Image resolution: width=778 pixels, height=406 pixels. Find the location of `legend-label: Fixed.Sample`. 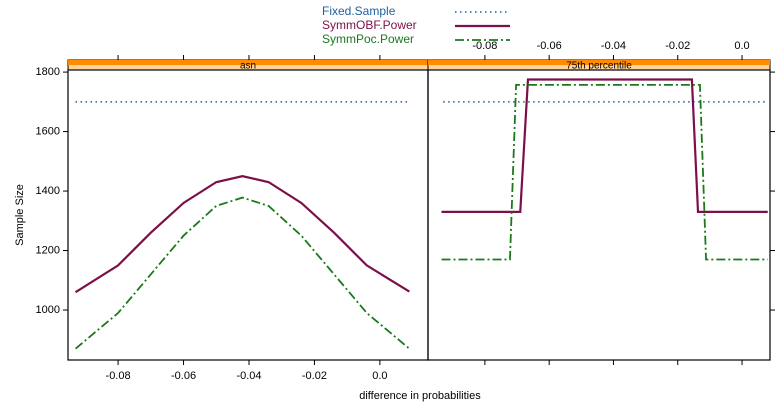

legend-label: Fixed.Sample is located at coordinates (359, 11).